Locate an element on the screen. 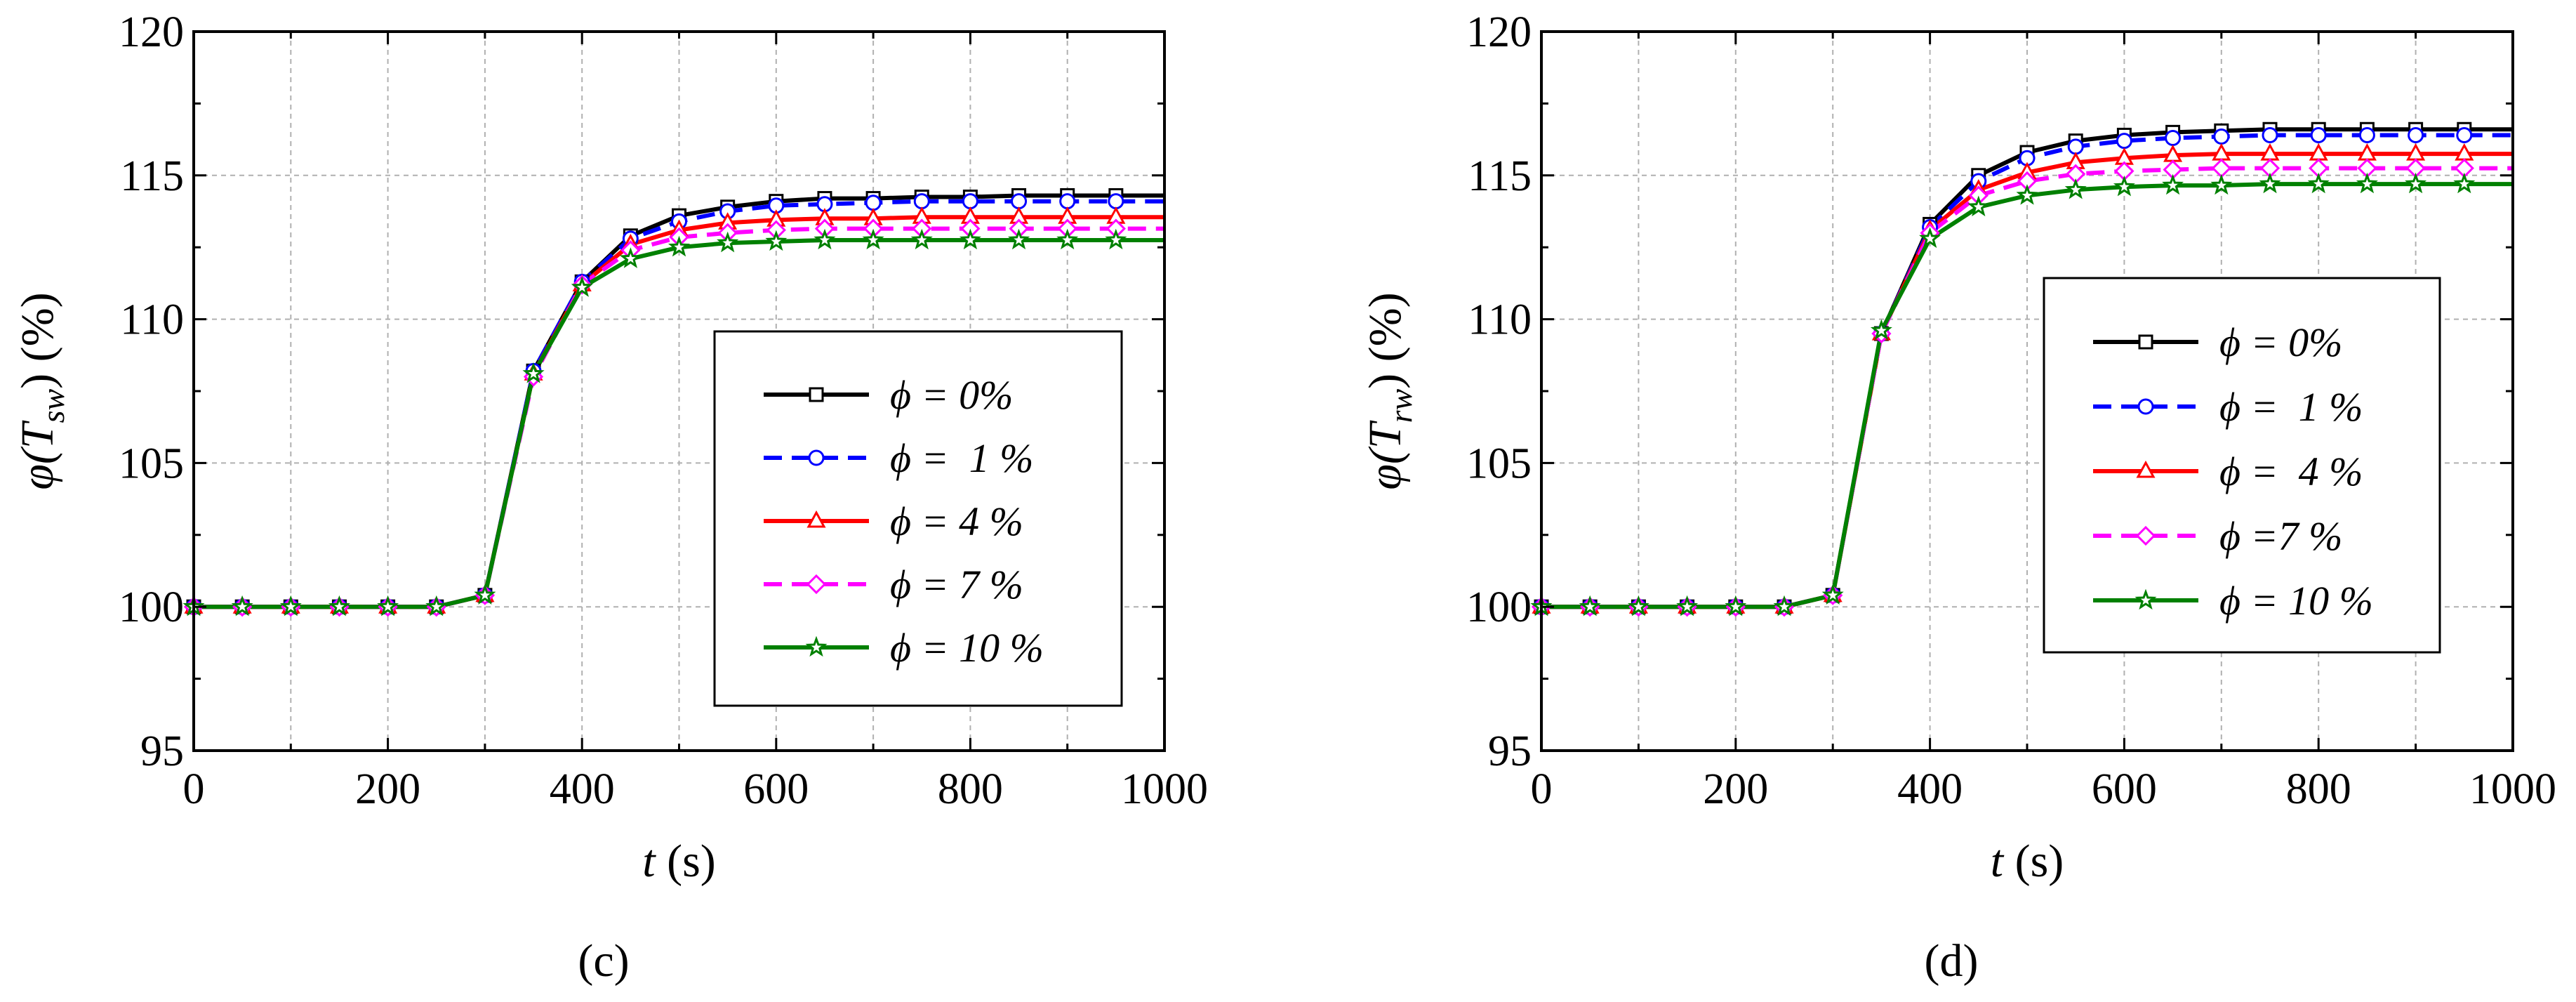 This screenshot has width=2576, height=1002. y-axis-label: φ(Tsw) (%) is located at coordinates (42, 390).